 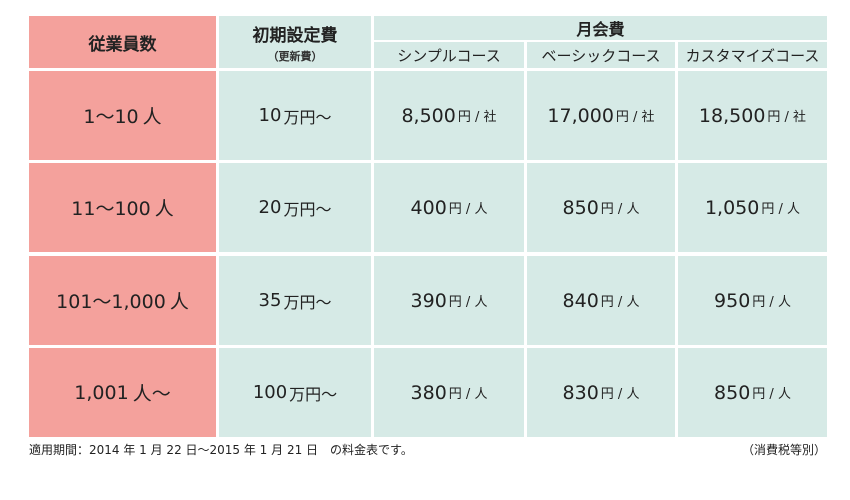 I want to click on employee-count: 101〜1,000, so click(x=111, y=302).